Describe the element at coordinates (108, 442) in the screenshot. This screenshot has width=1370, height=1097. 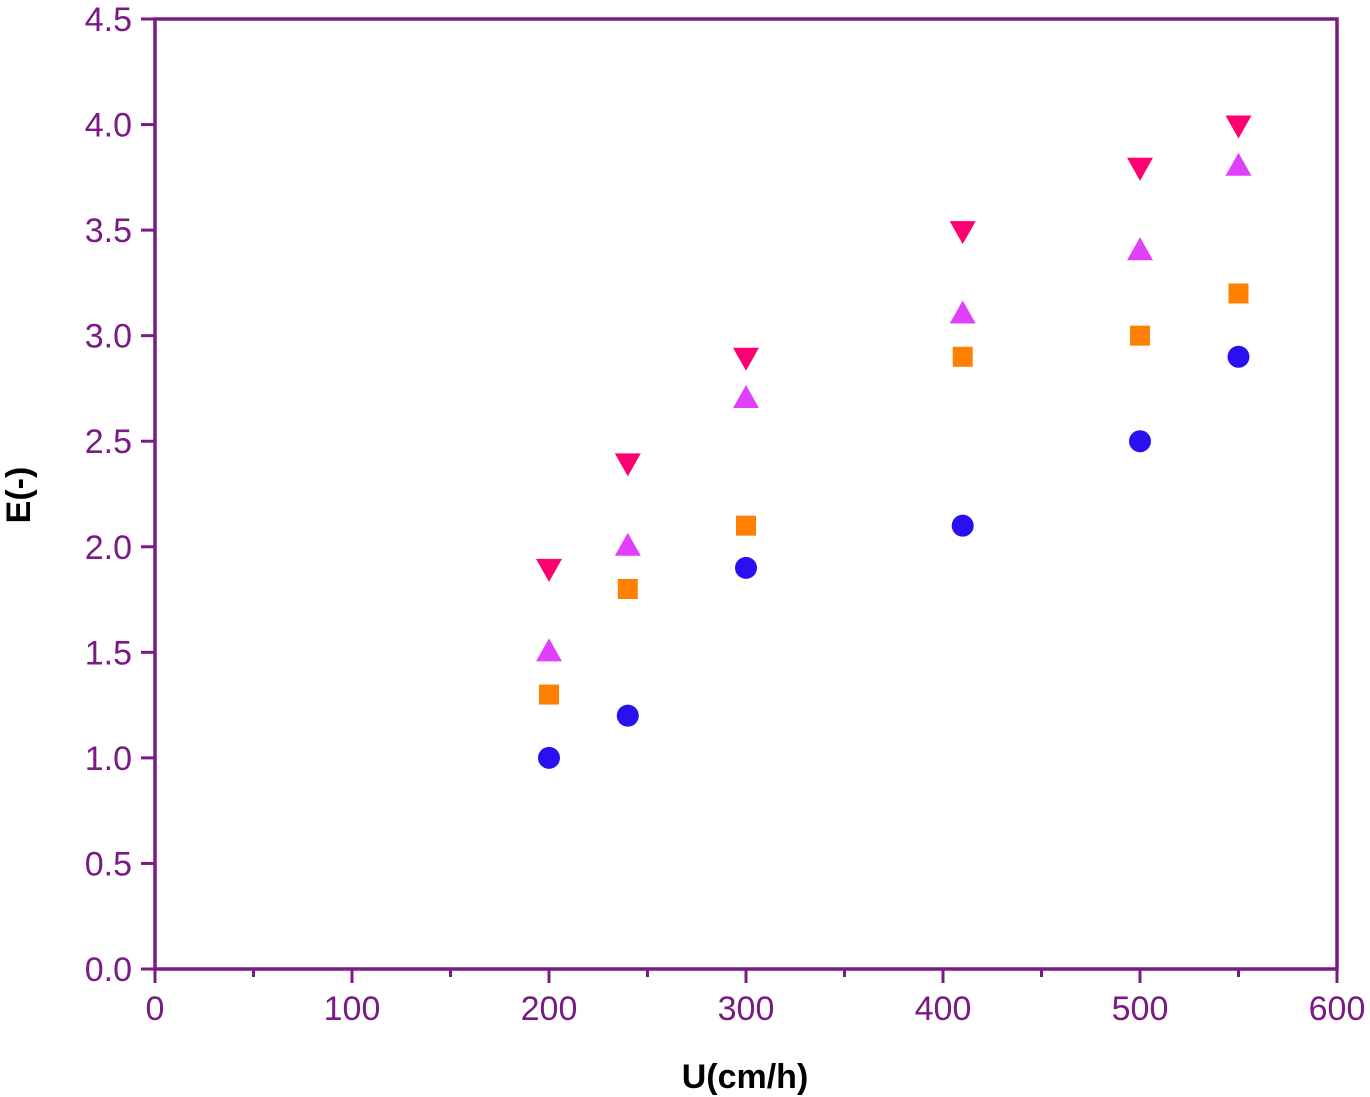
I see `y-tick-label: 2.5` at that location.